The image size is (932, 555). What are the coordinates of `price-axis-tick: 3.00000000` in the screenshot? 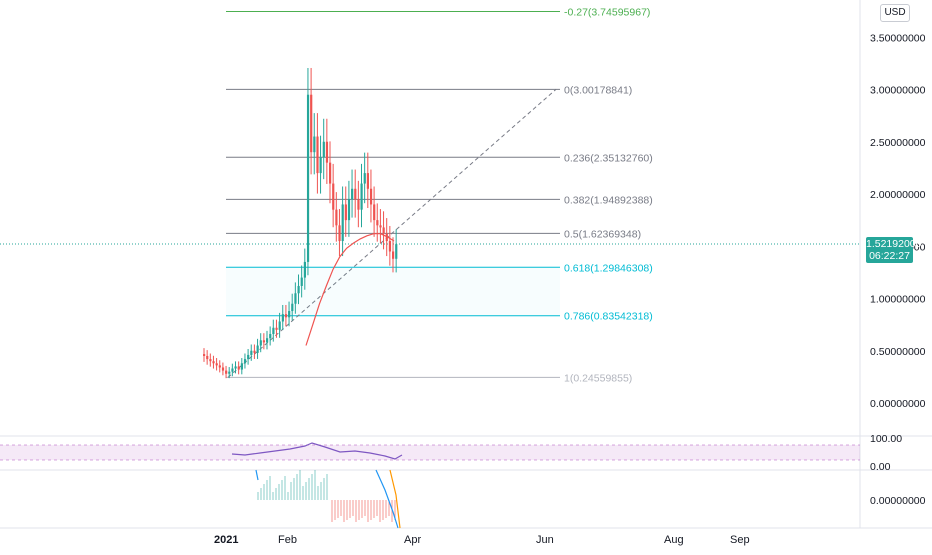 It's located at (898, 91).